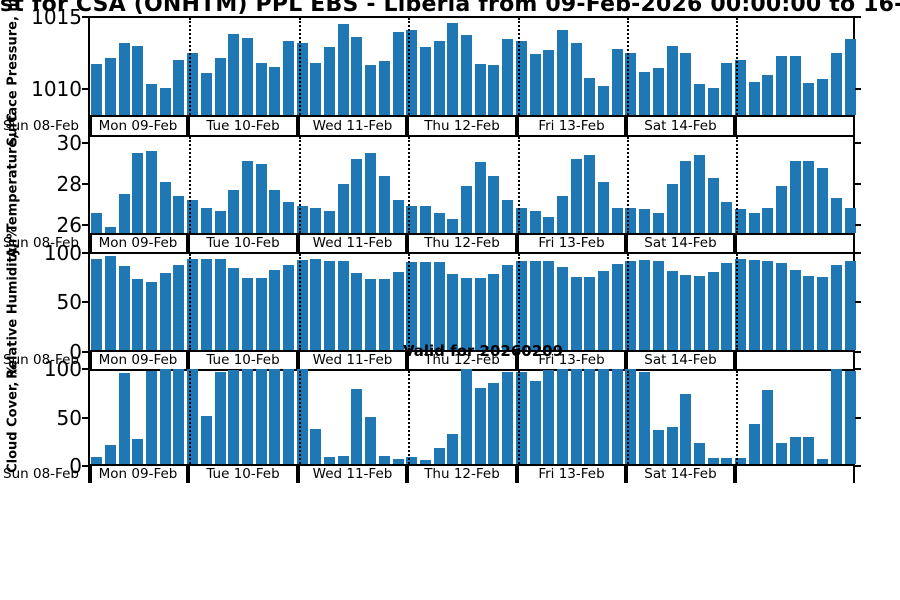 The height and width of the screenshot is (600, 900). What do you see at coordinates (75, 352) in the screenshot?
I see `y-tick-label: 0` at bounding box center [75, 352].